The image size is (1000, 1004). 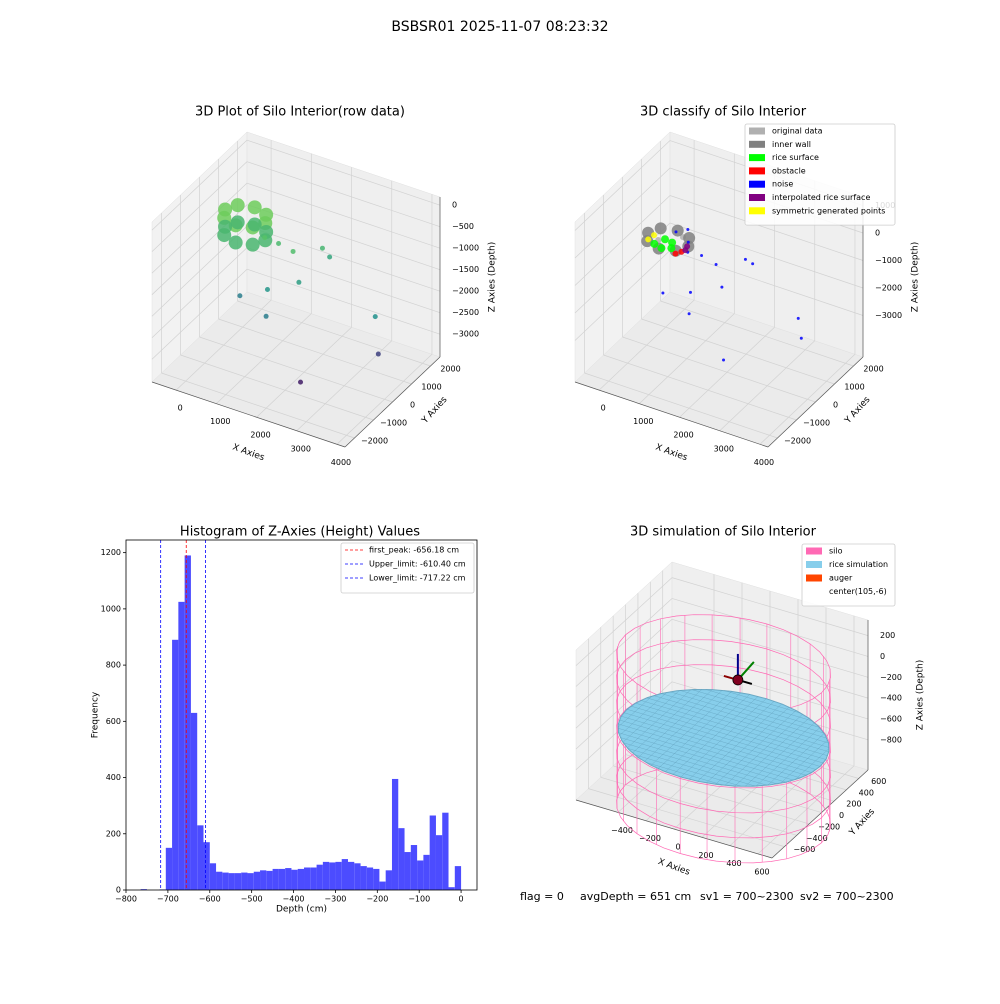 What do you see at coordinates (252, 899) in the screenshot?
I see `x-tick-label: −500` at bounding box center [252, 899].